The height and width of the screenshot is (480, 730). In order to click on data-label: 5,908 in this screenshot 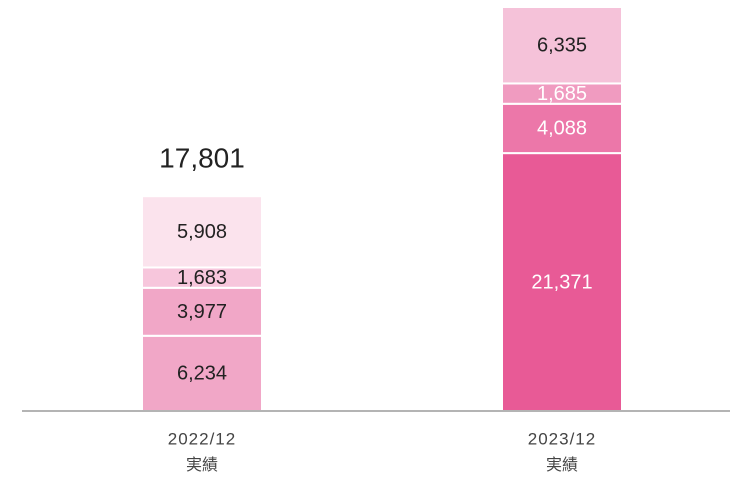, I will do `click(202, 232)`.